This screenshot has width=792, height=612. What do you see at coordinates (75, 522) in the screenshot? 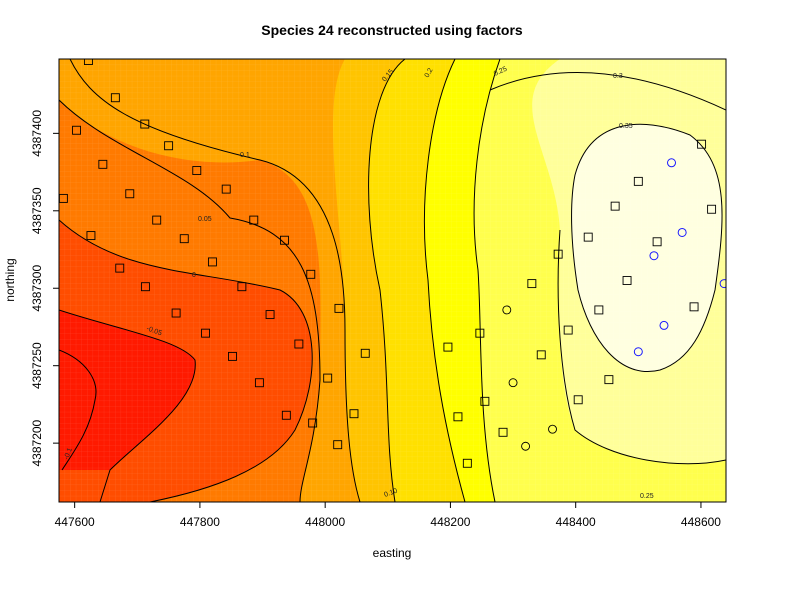
I see `x-tick-label: 447600` at bounding box center [75, 522].